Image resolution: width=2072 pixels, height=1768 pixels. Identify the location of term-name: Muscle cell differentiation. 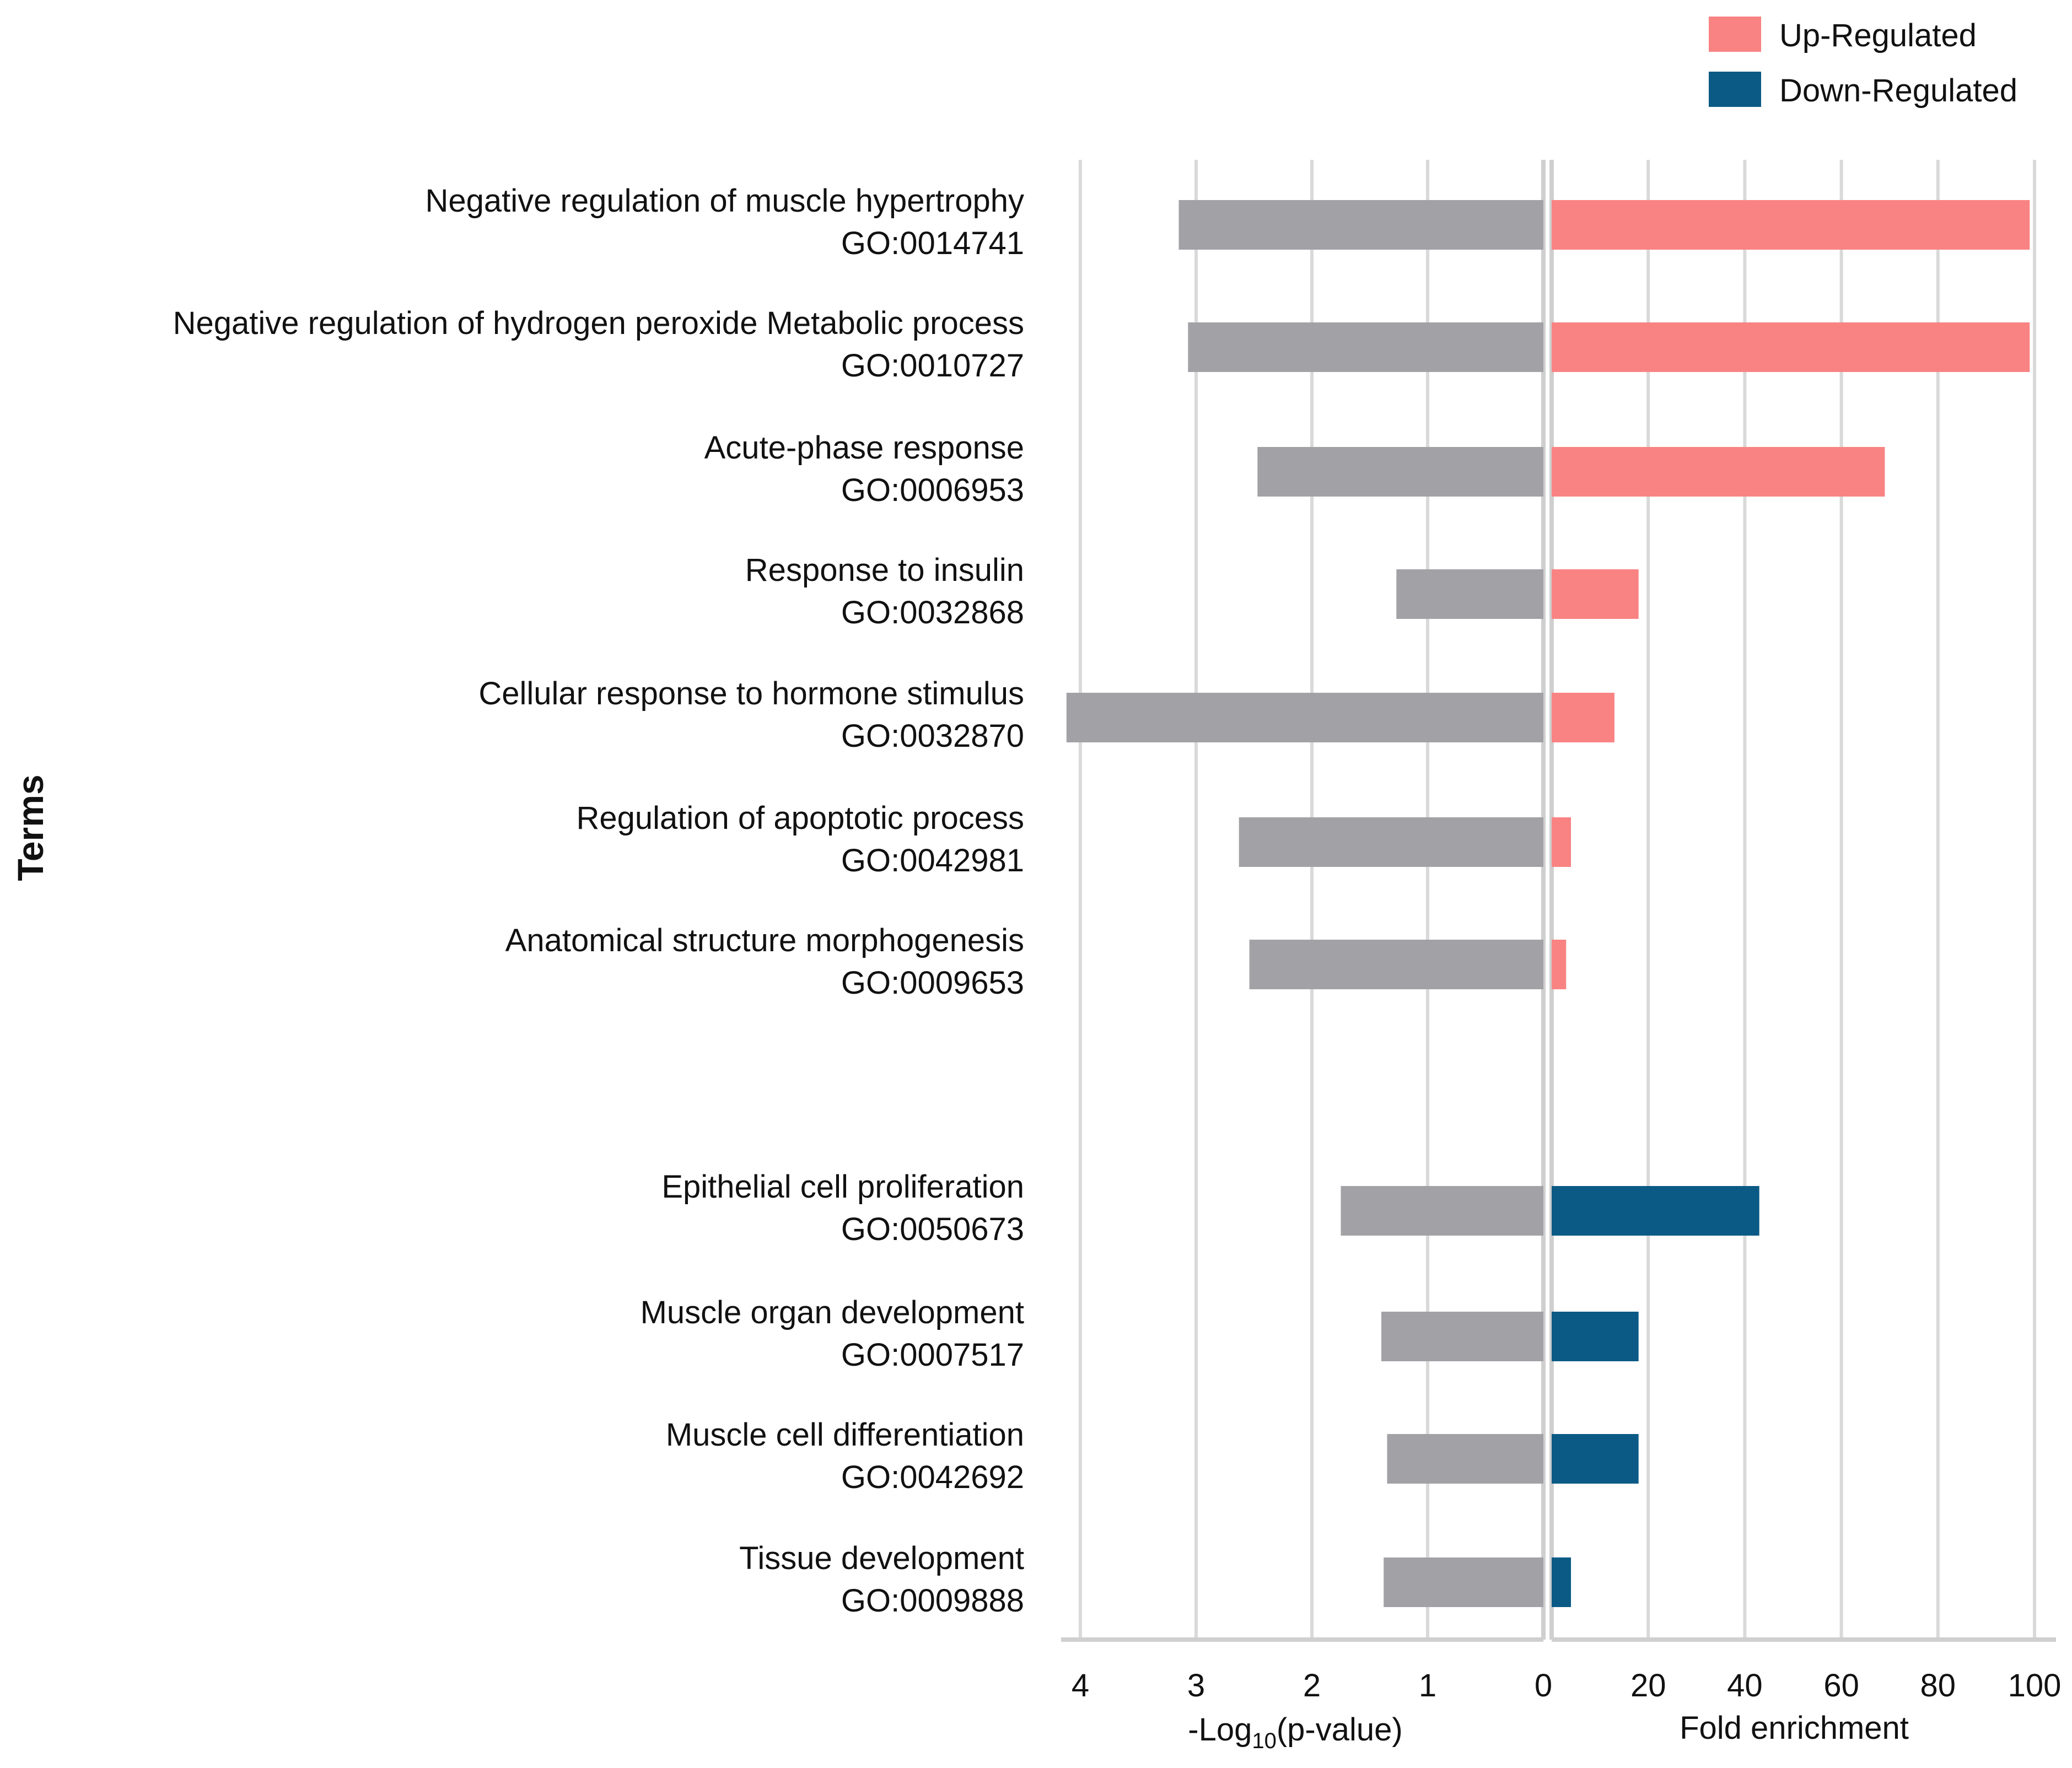
(845, 1435).